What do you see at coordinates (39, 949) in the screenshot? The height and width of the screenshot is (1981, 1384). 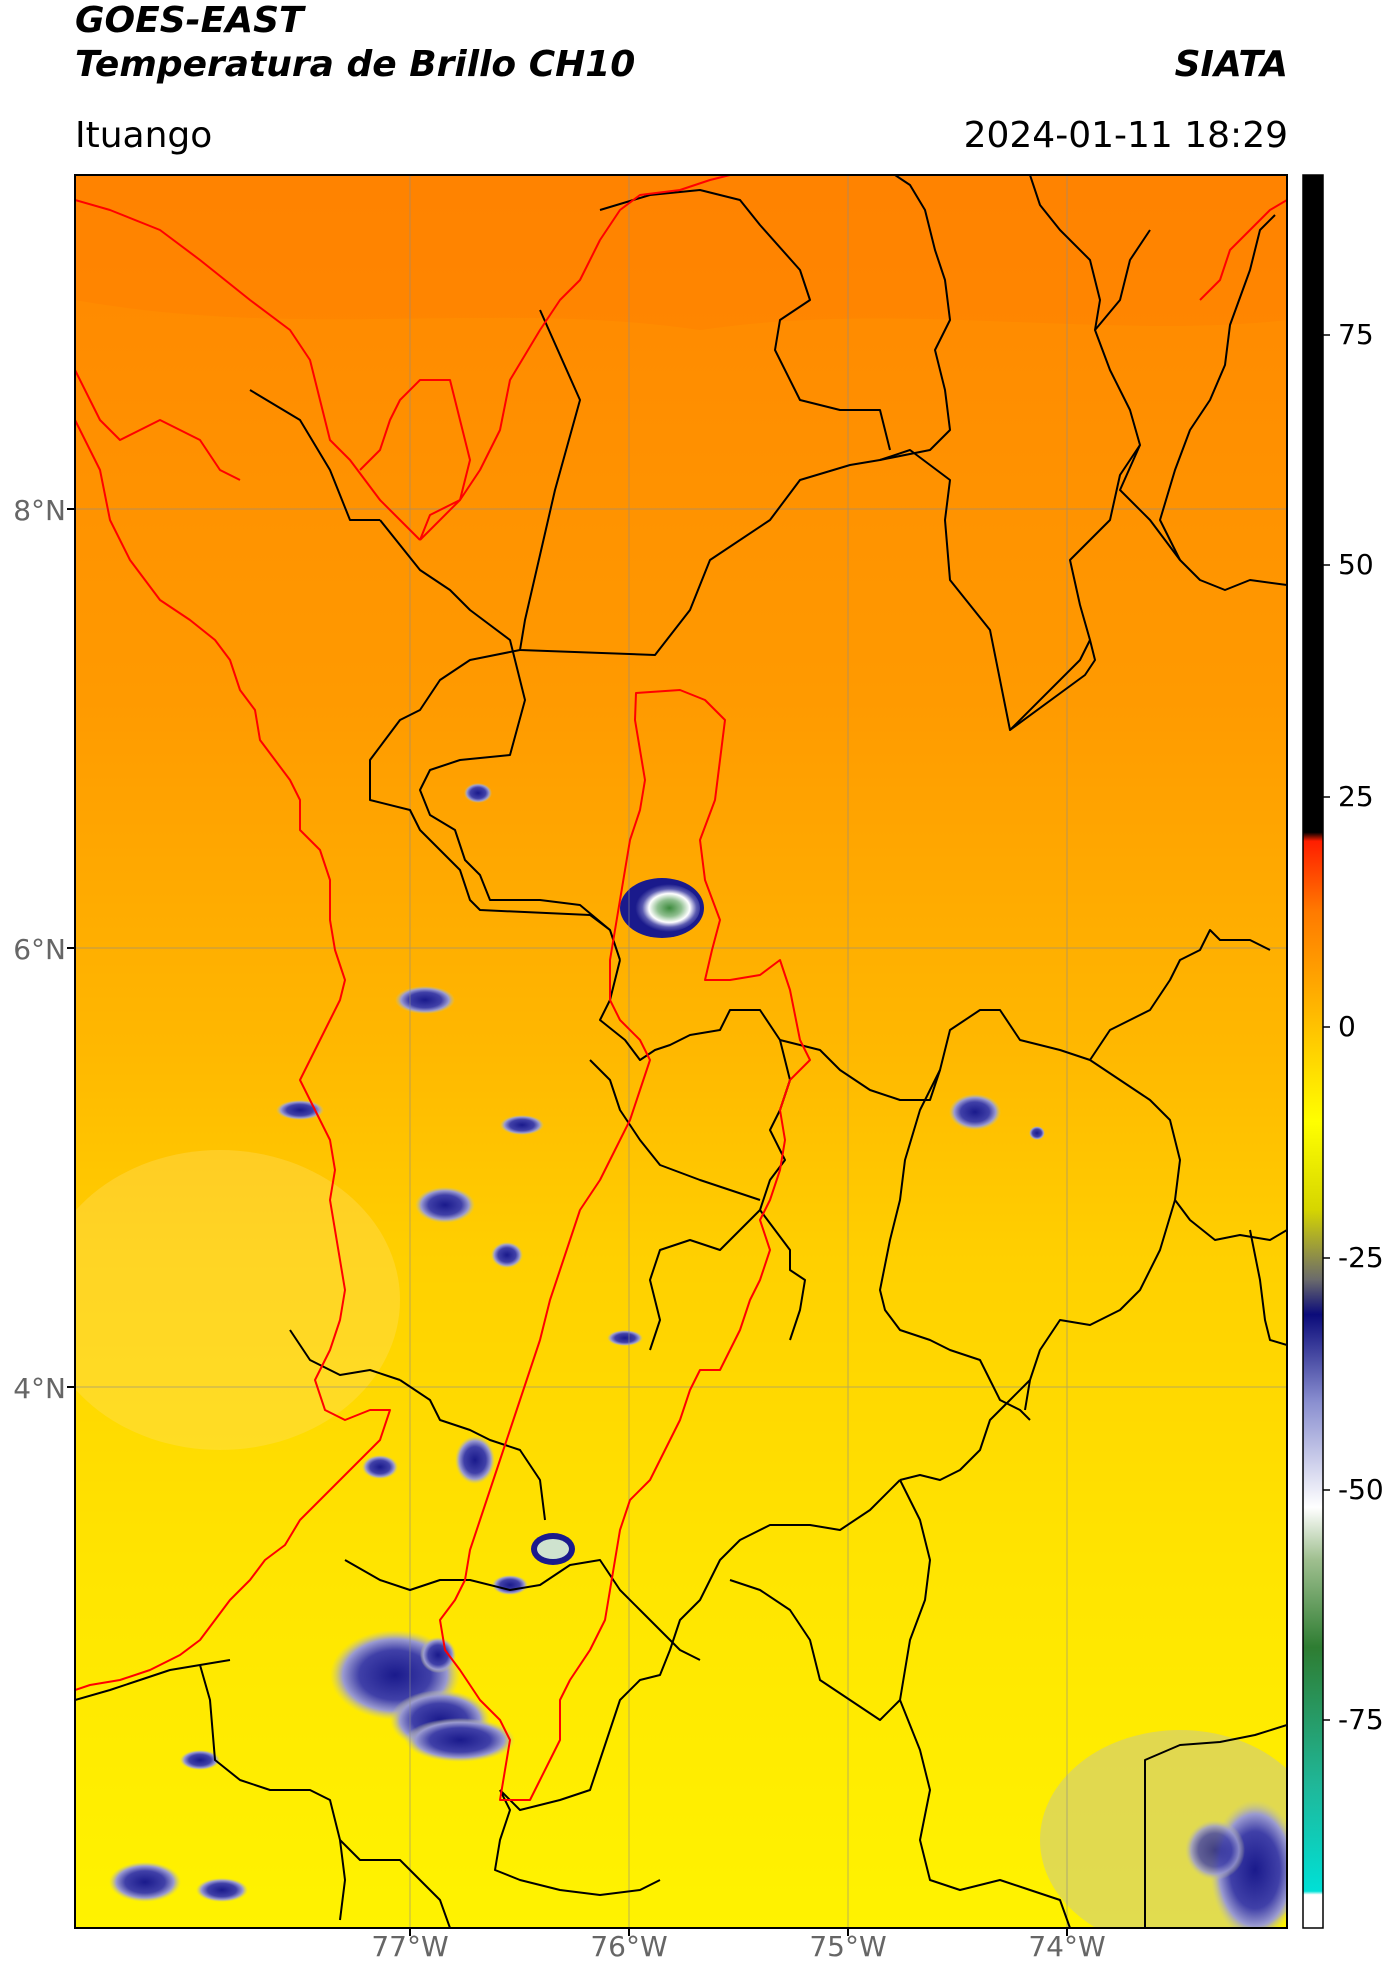 I see `lat-label-6n: 6°N` at bounding box center [39, 949].